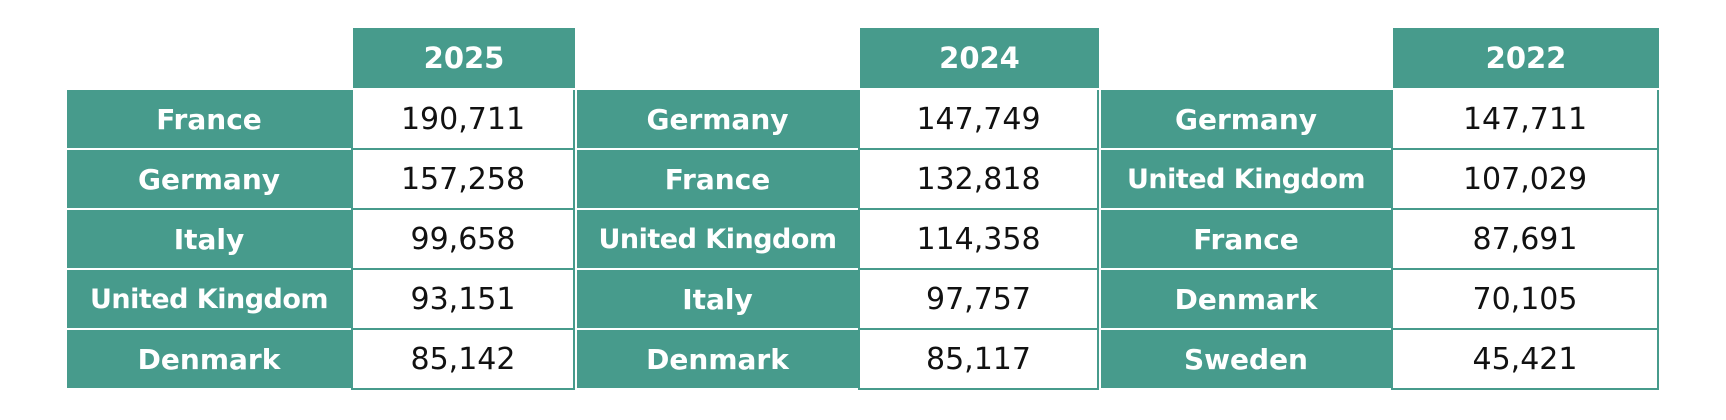 The height and width of the screenshot is (420, 1726). I want to click on header-2022: 2022, so click(1526, 58).